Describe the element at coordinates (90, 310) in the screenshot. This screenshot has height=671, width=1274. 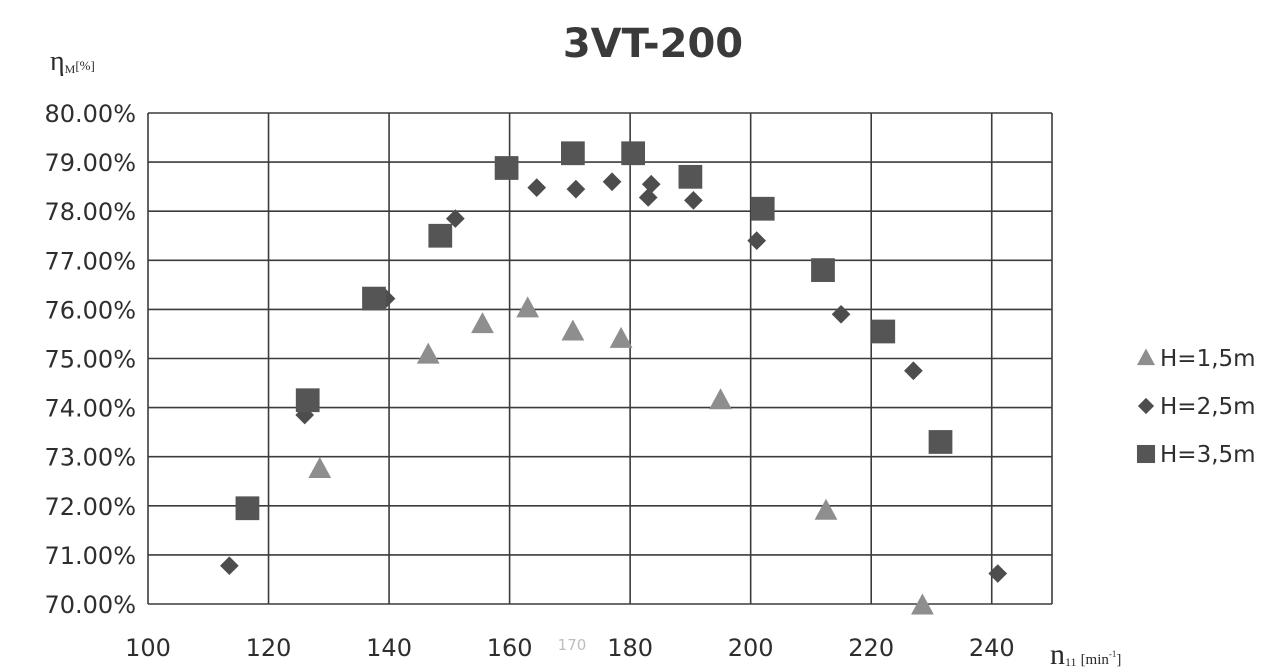
I see `y-tick-label: 76.00%` at that location.